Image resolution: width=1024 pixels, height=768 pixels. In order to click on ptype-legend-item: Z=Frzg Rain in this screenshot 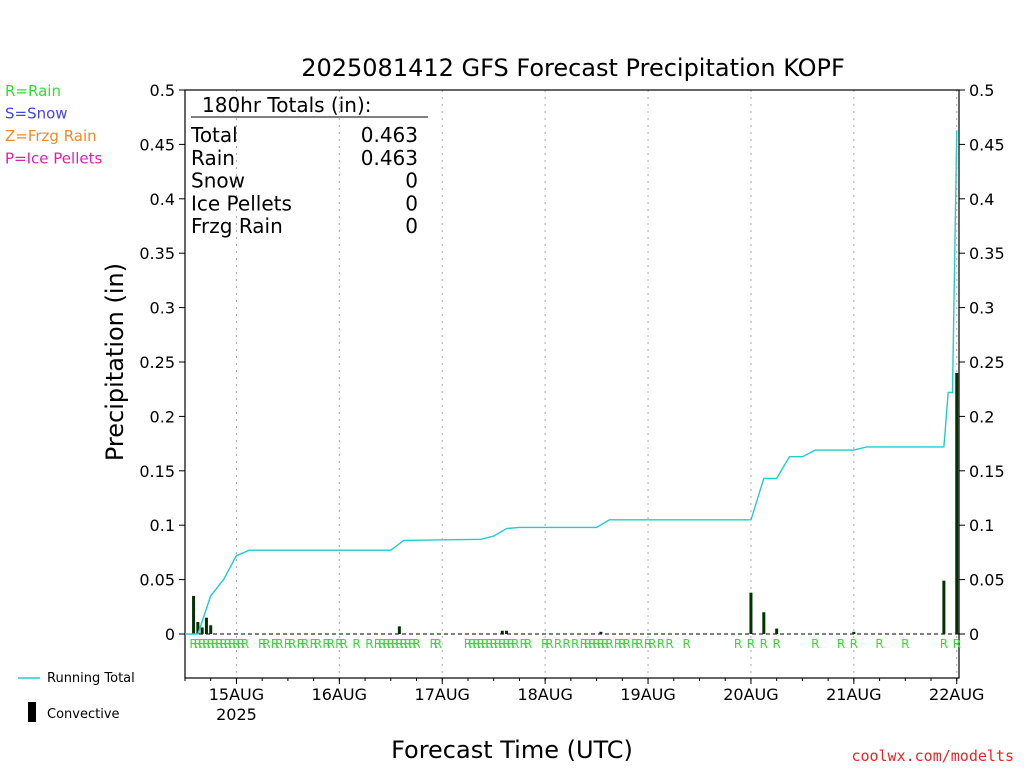, I will do `click(51, 136)`.